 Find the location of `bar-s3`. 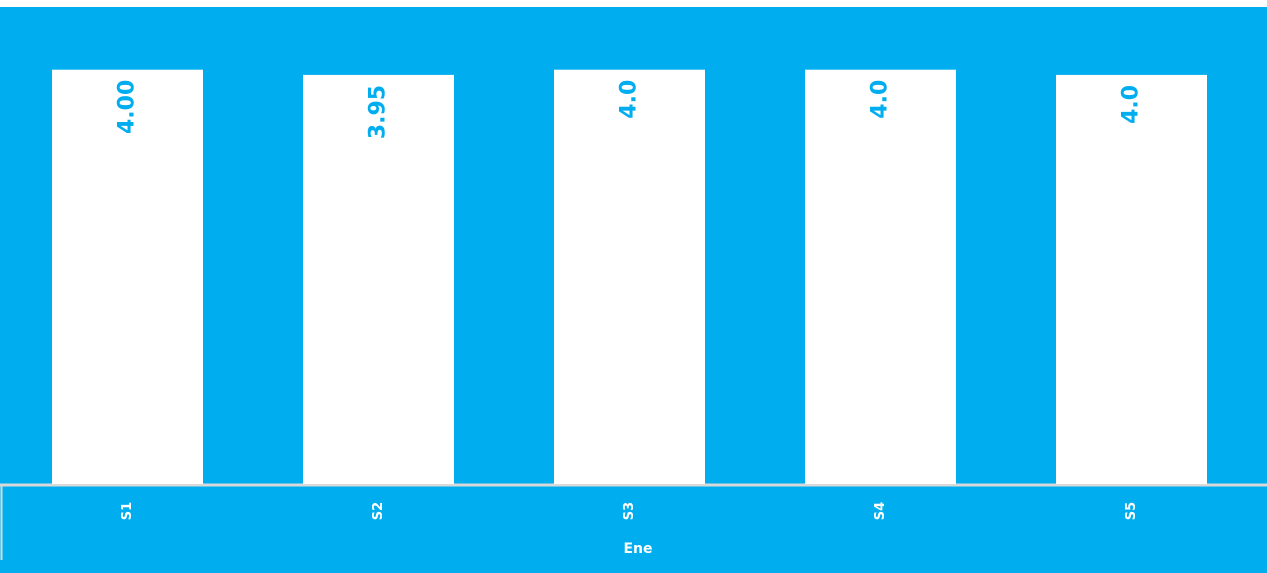

bar-s3 is located at coordinates (629, 276).